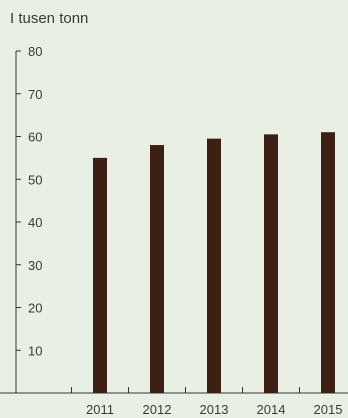 Image resolution: width=348 pixels, height=418 pixels. What do you see at coordinates (174, 402) in the screenshot?
I see `x-axis: 2011 2012 2013 2014 2015` at bounding box center [174, 402].